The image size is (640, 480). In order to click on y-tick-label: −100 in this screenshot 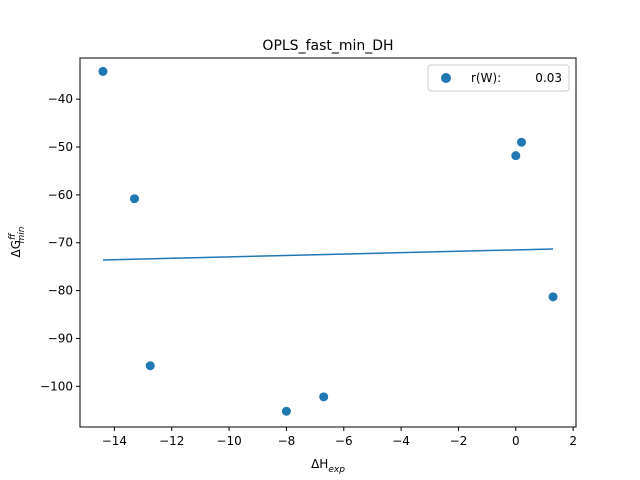, I will do `click(56, 386)`.